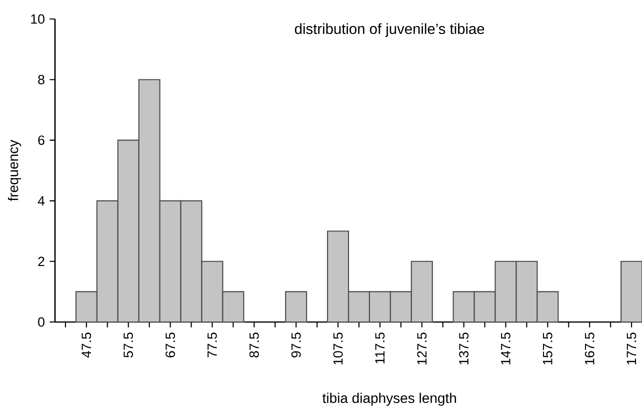 The image size is (642, 407). What do you see at coordinates (14, 171) in the screenshot?
I see `y-axis-title: frequency` at bounding box center [14, 171].